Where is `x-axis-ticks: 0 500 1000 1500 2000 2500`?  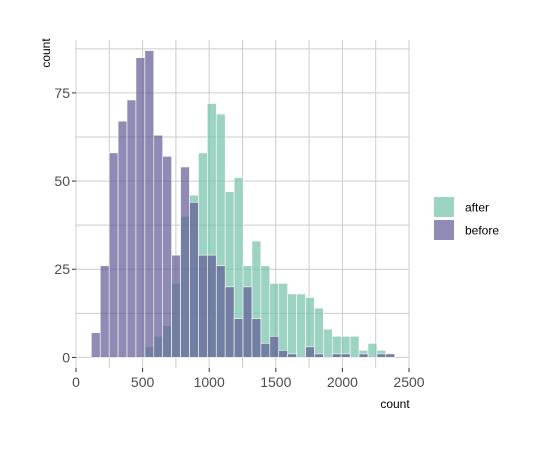
x-axis-ticks: 0 500 1000 1500 2000 2500 is located at coordinates (248, 379).